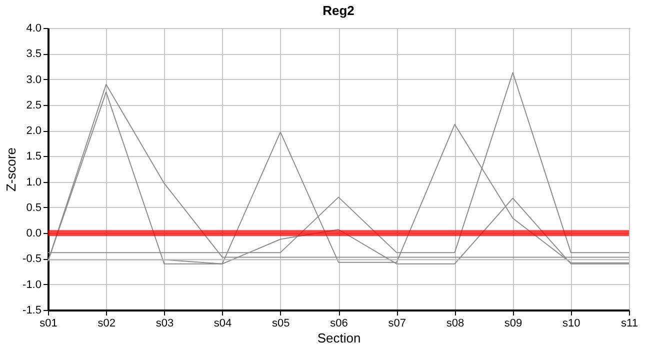  What do you see at coordinates (455, 324) in the screenshot?
I see `x-tick-label: s08` at bounding box center [455, 324].